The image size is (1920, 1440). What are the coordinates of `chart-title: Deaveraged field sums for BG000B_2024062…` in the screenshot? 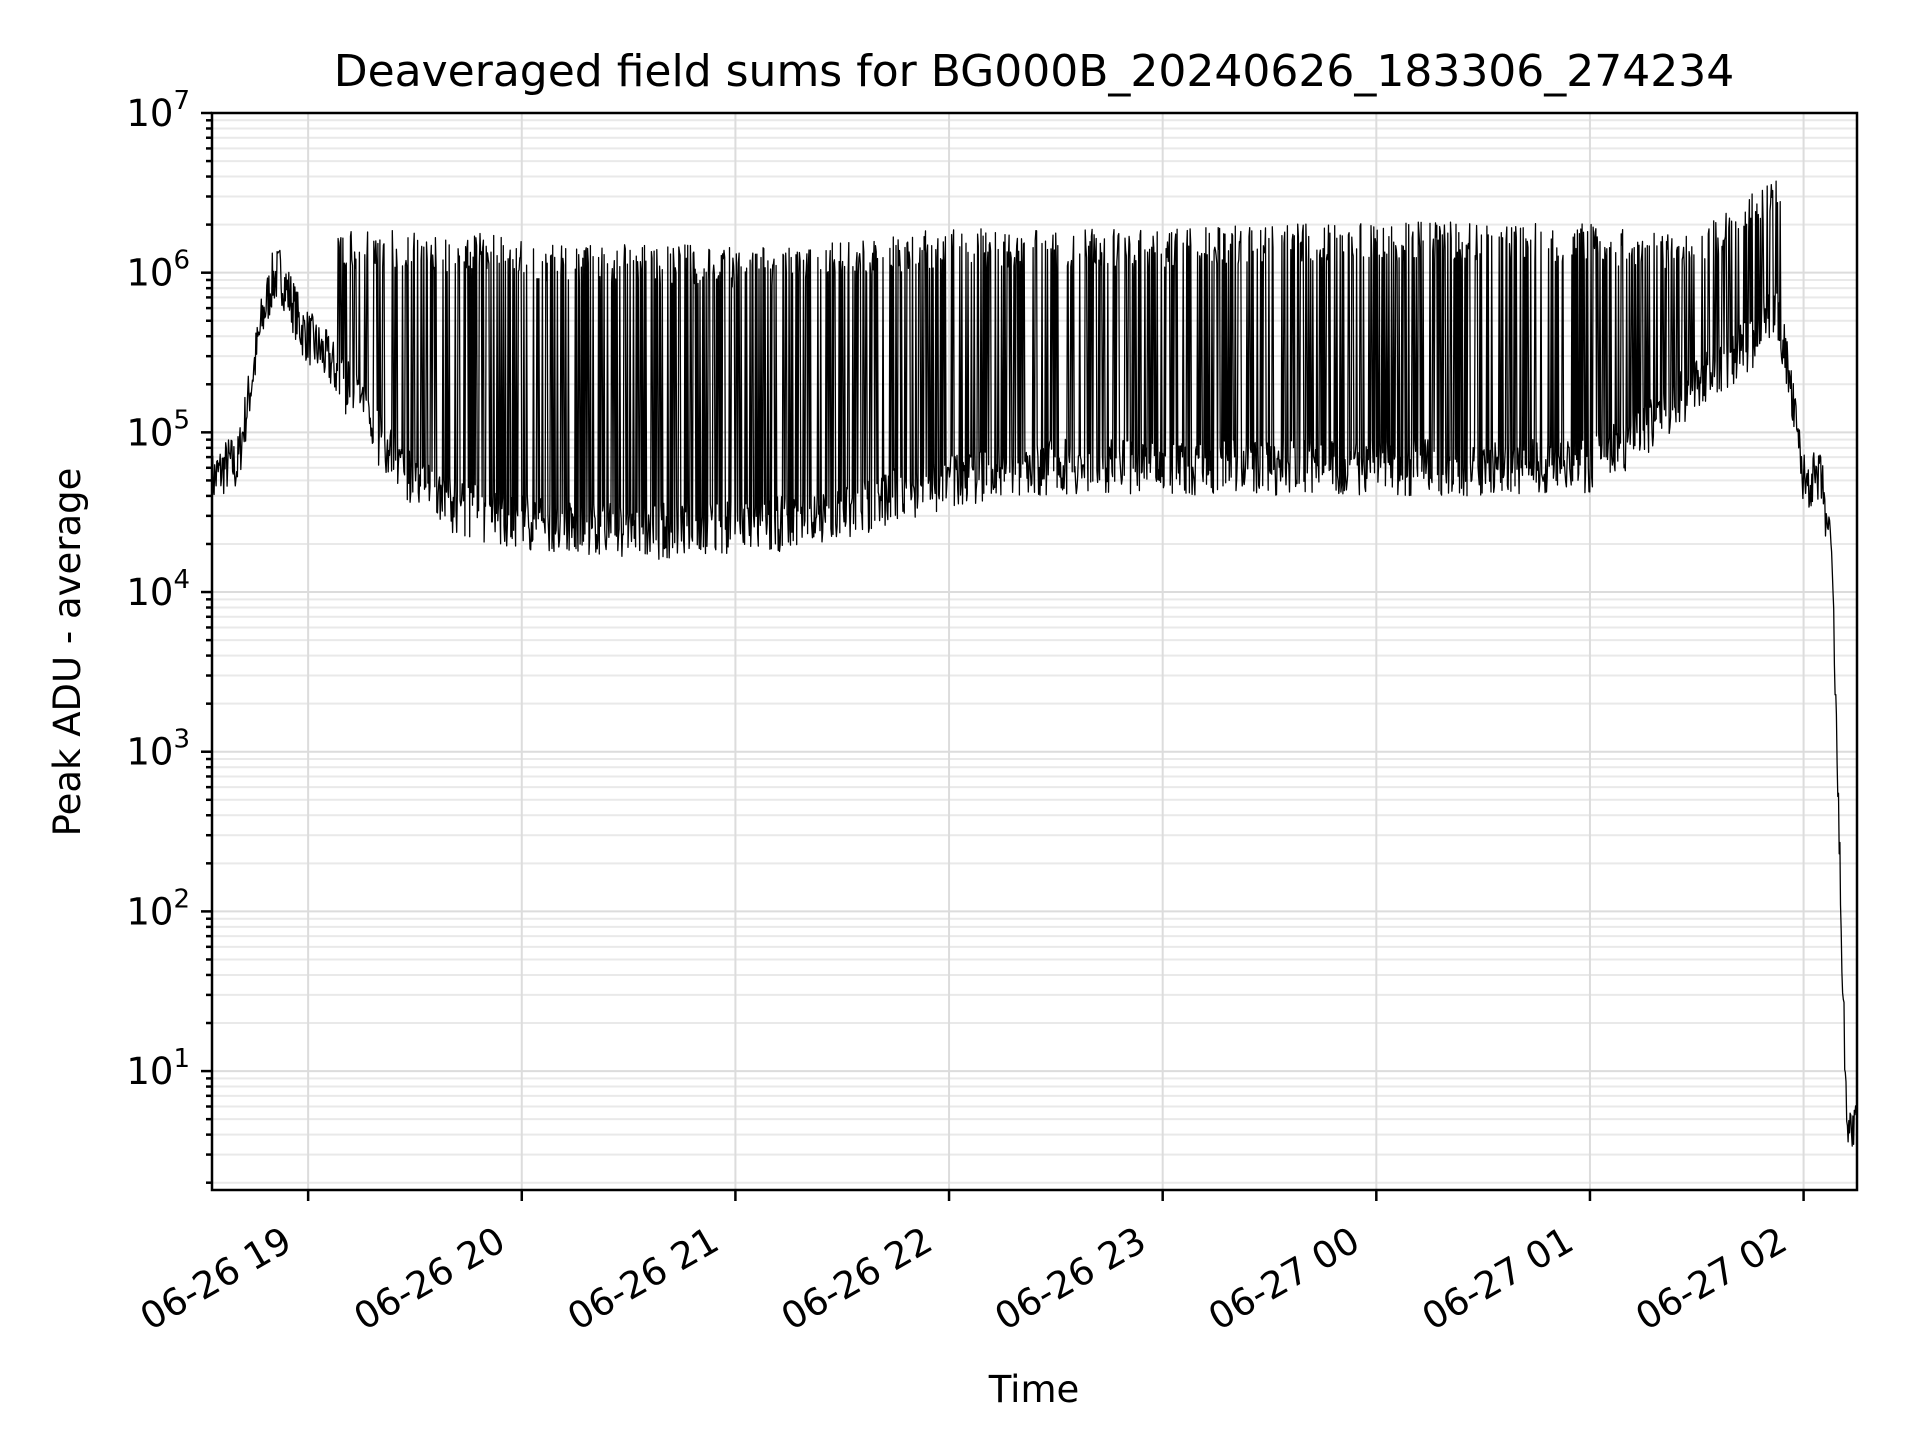 It's located at (1034, 71).